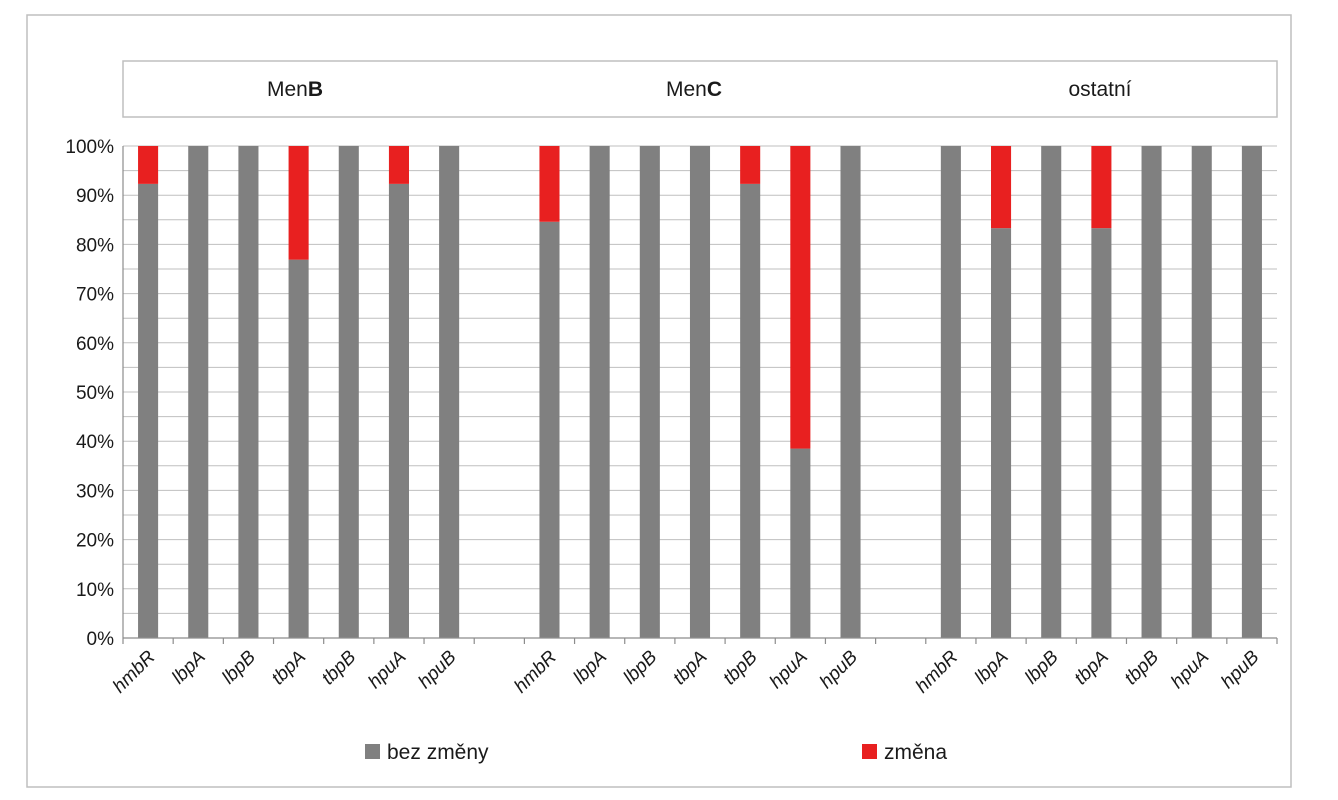  Describe the element at coordinates (95, 491) in the screenshot. I see `y-tick-label: 30%` at that location.